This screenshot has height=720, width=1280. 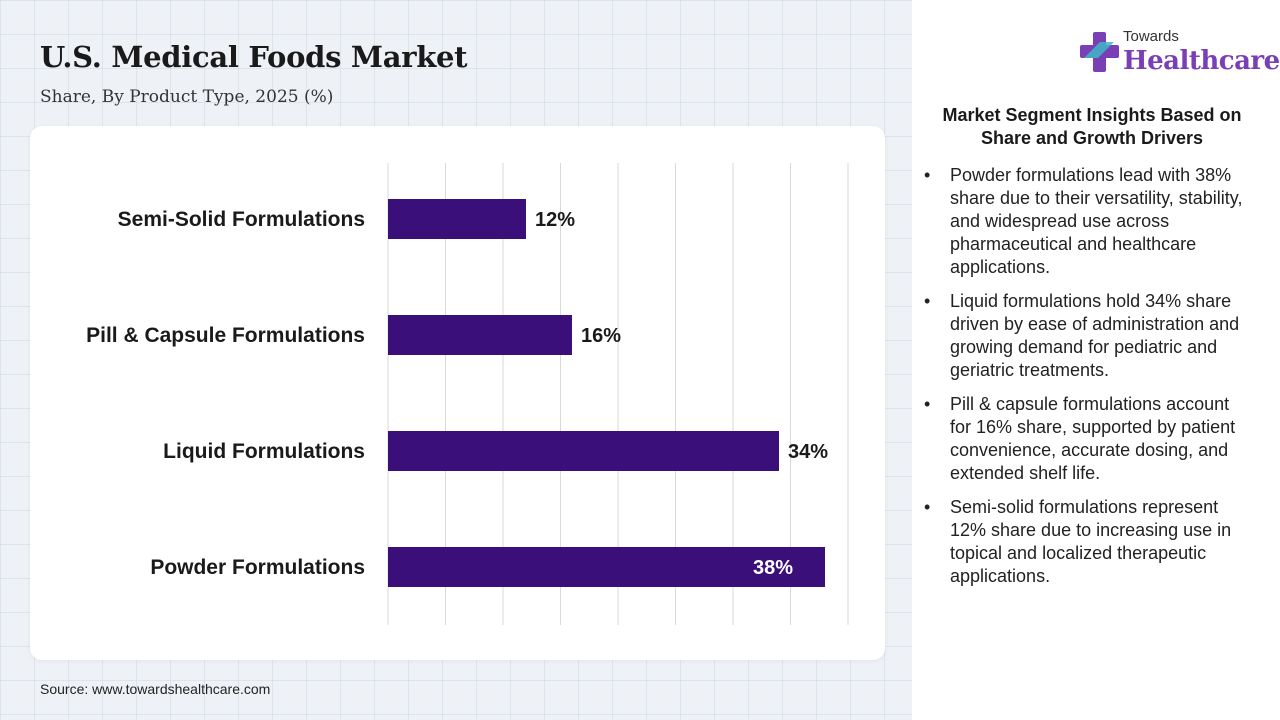 What do you see at coordinates (601, 336) in the screenshot?
I see `data-label: 16%` at bounding box center [601, 336].